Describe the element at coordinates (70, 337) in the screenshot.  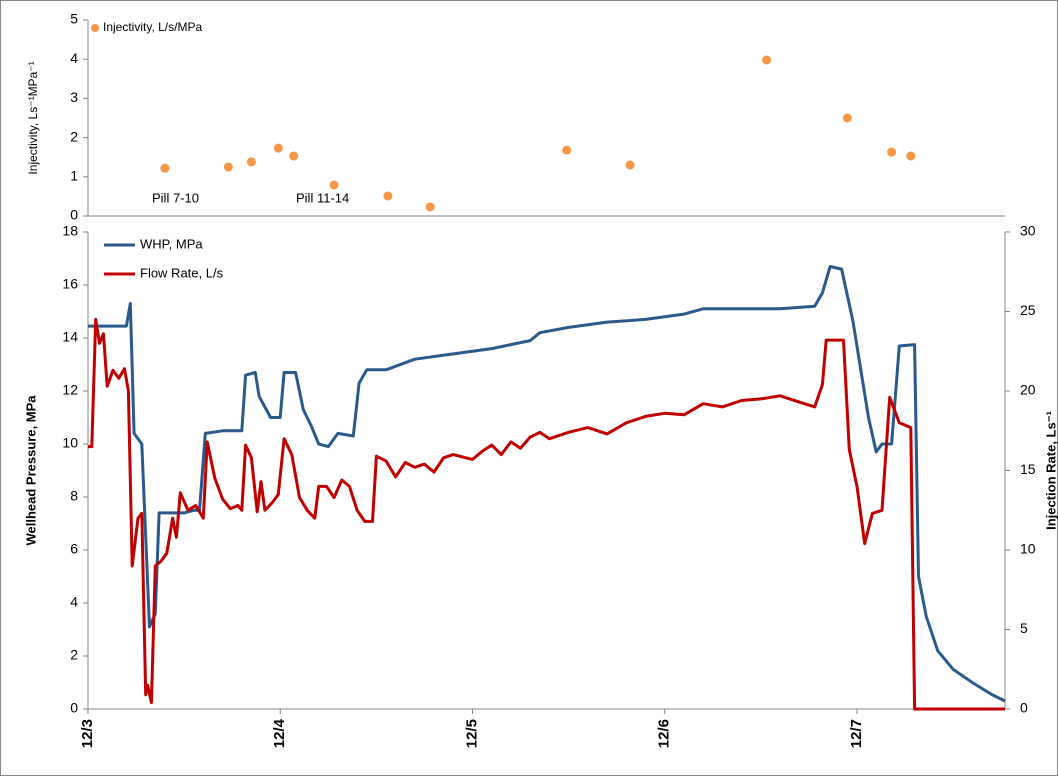
I see `y-tick-label: 14` at that location.